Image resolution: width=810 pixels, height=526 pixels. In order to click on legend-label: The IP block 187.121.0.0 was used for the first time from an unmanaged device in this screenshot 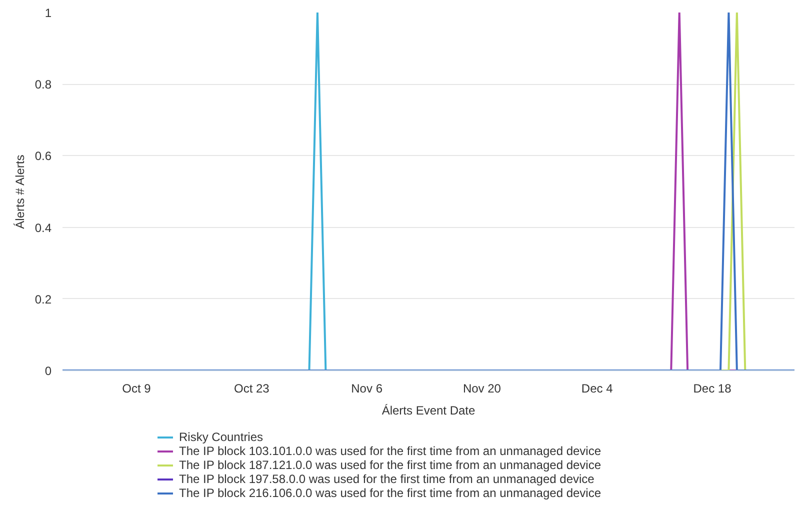, I will do `click(390, 465)`.